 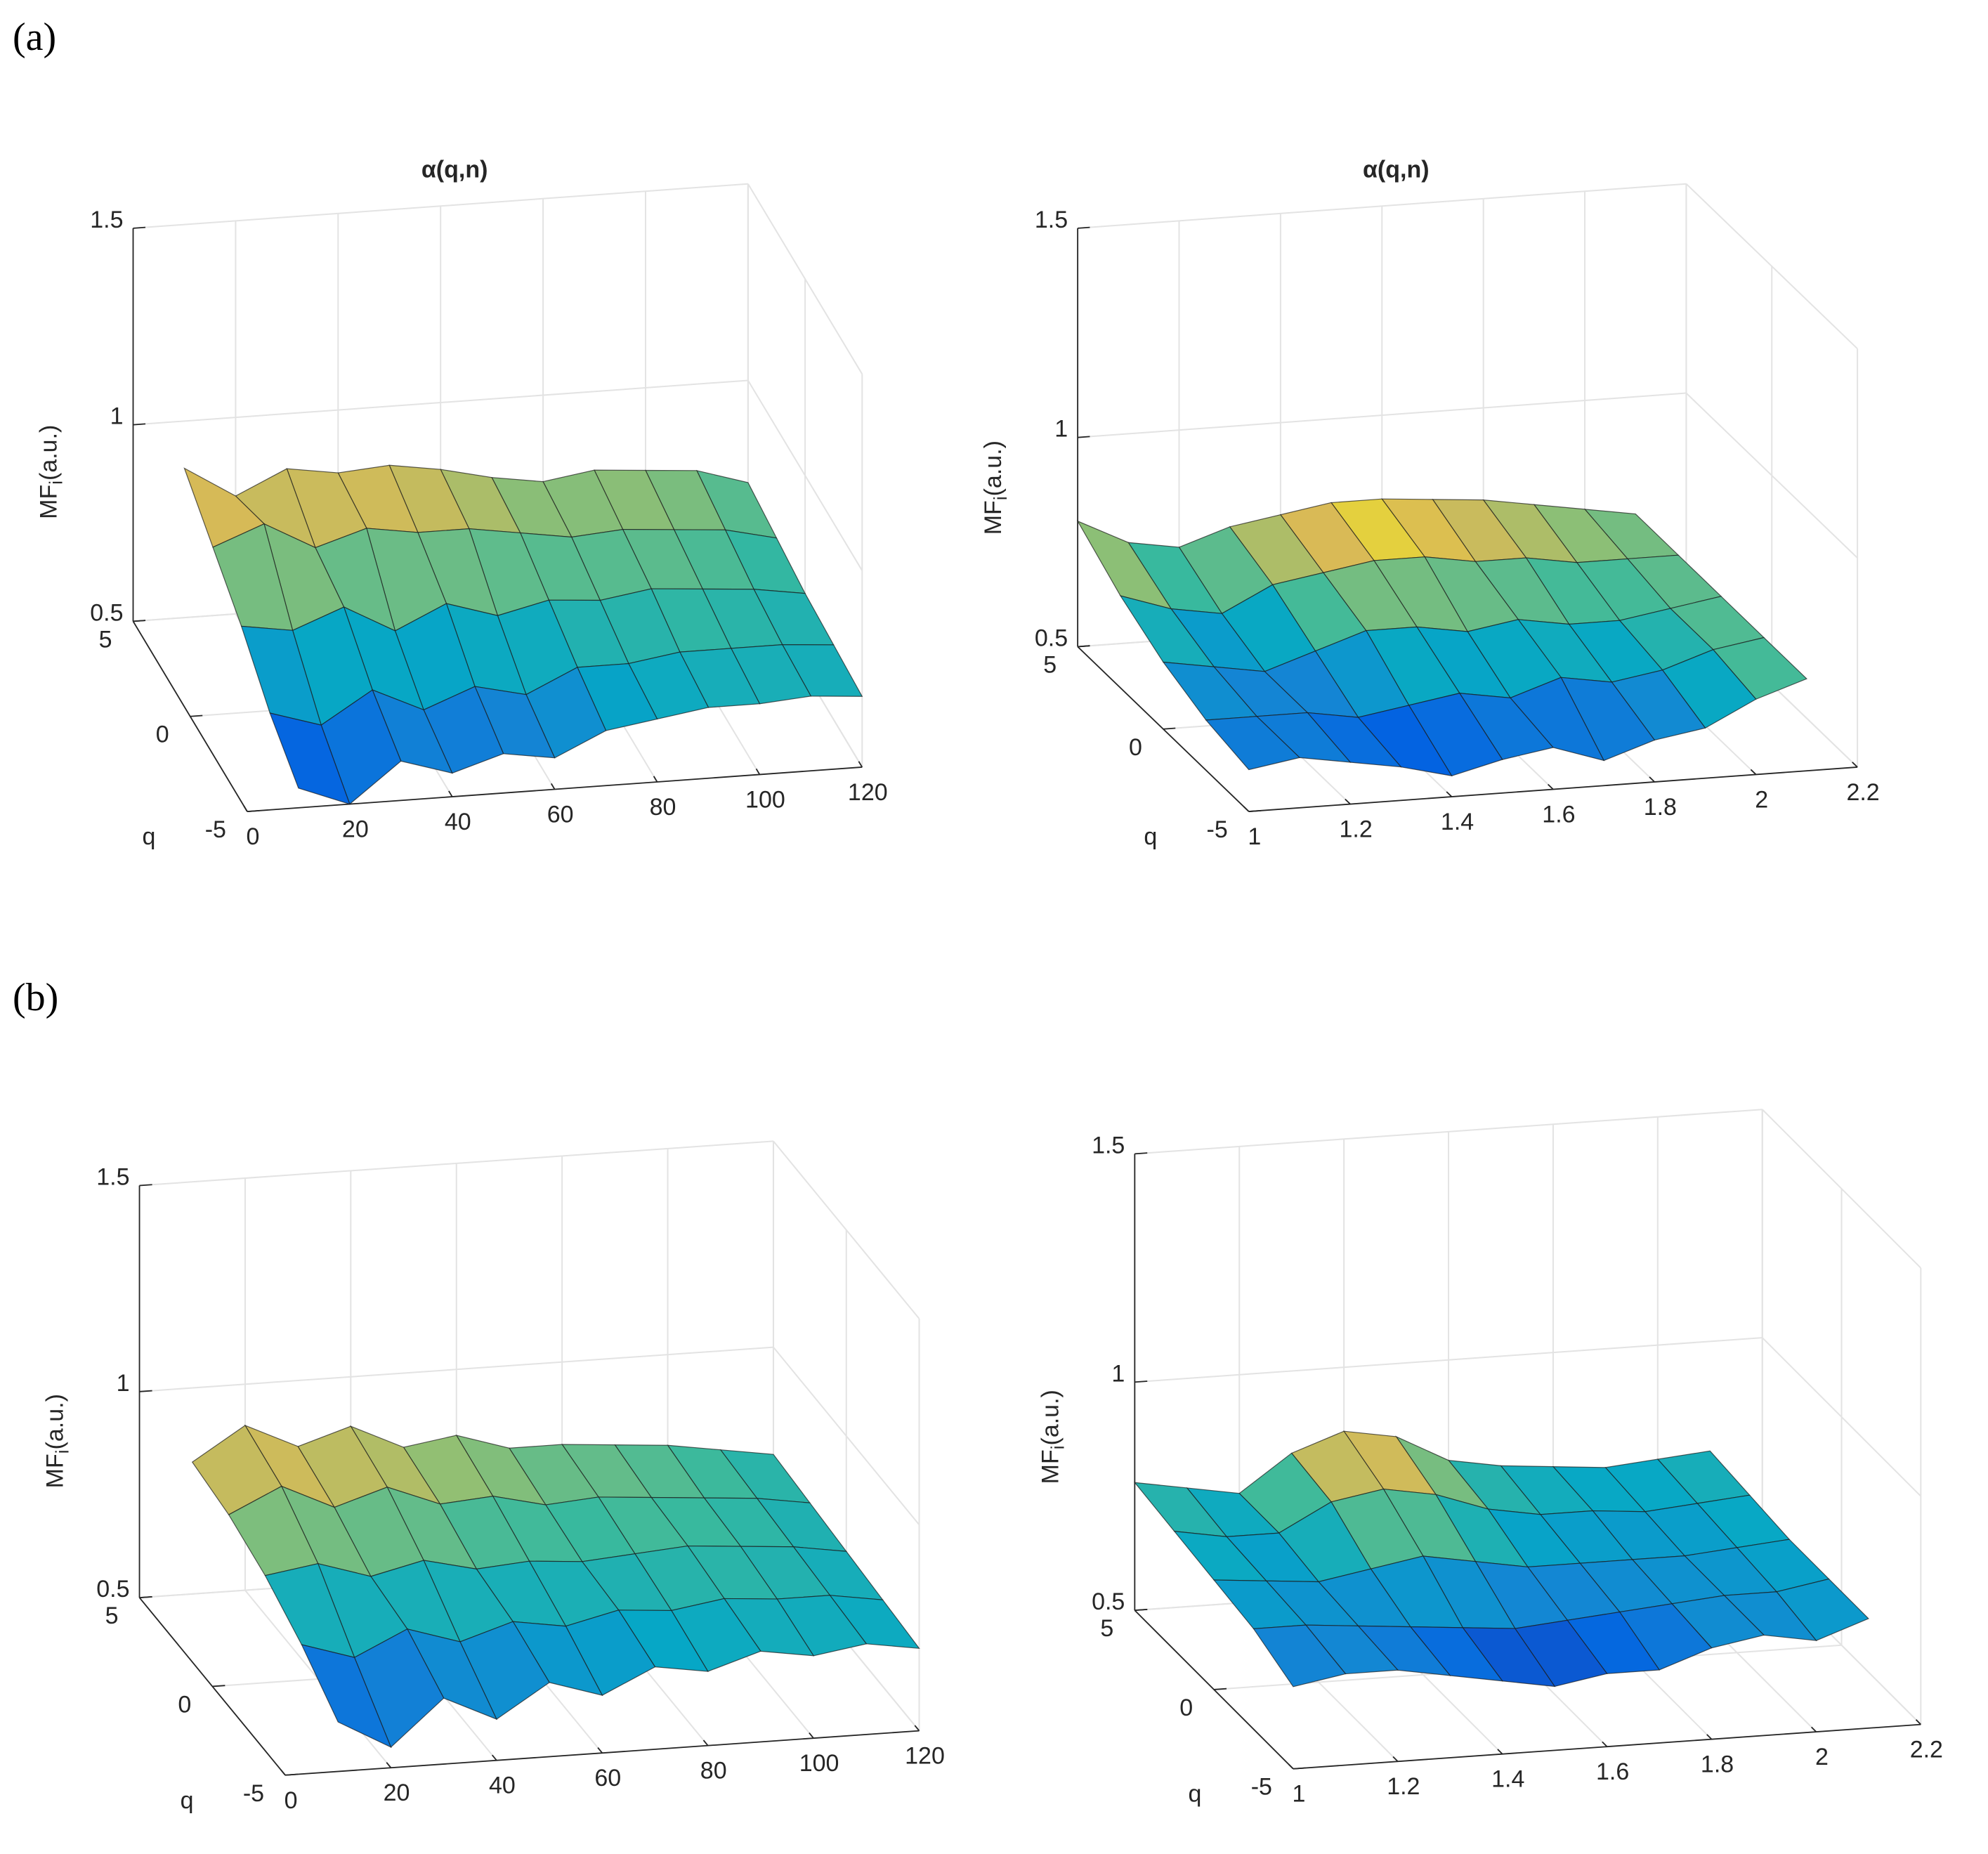 What do you see at coordinates (35, 997) in the screenshot?
I see `panel-label: (b)` at bounding box center [35, 997].